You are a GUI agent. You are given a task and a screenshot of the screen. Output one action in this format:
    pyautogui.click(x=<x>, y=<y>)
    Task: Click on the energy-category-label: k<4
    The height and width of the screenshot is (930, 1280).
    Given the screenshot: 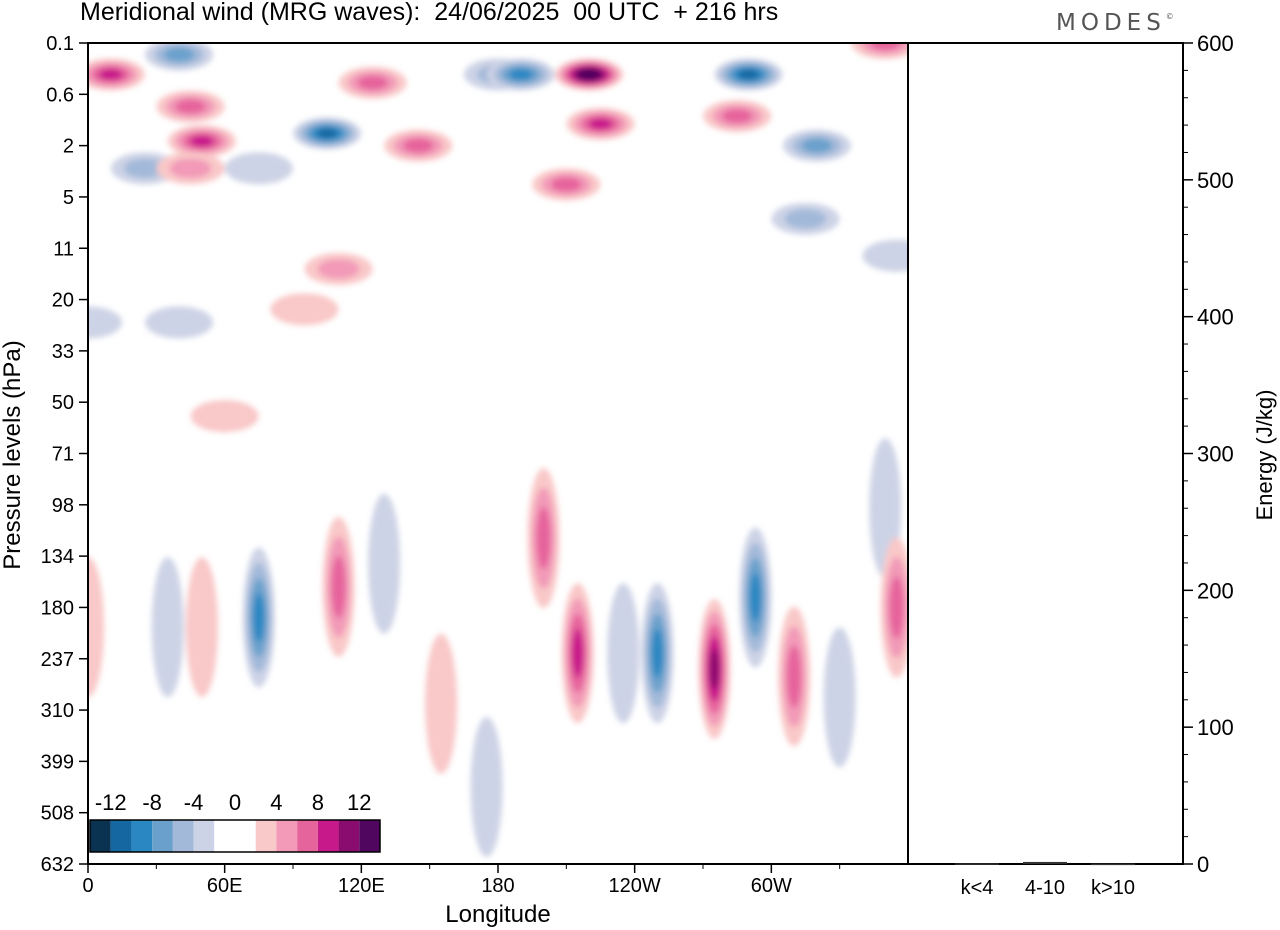 What is the action you would take?
    pyautogui.click(x=977, y=888)
    